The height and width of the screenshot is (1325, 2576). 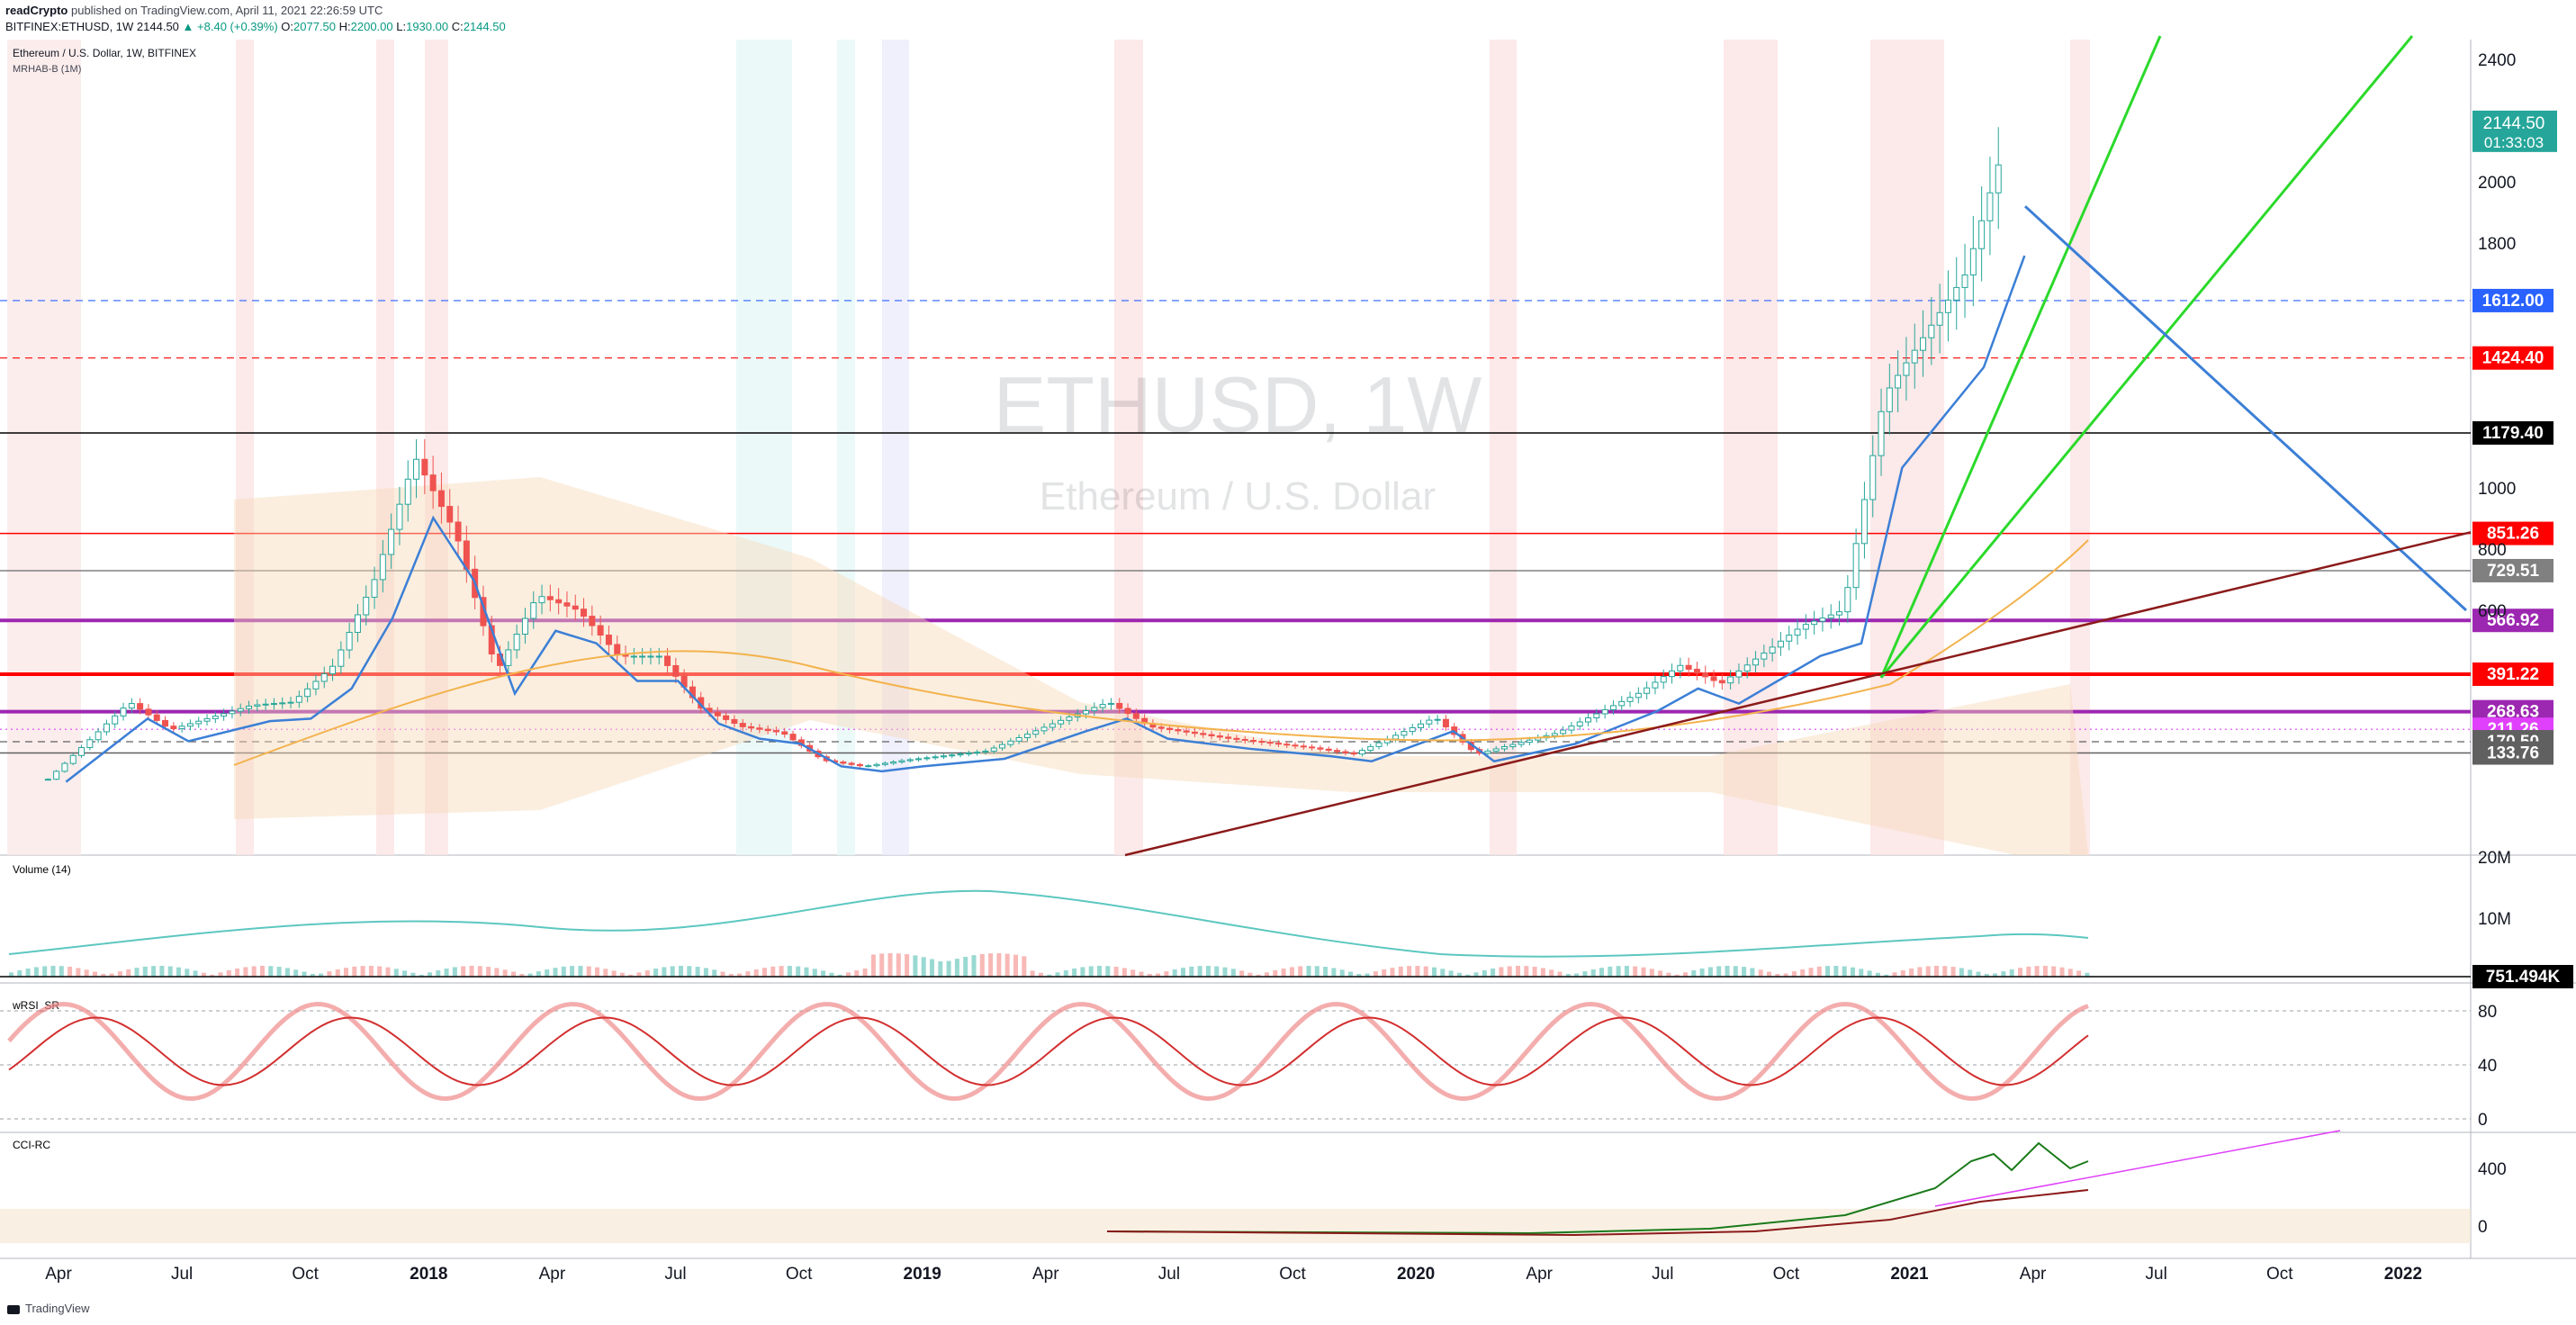 I want to click on green-trendline-steep, so click(x=2020, y=357).